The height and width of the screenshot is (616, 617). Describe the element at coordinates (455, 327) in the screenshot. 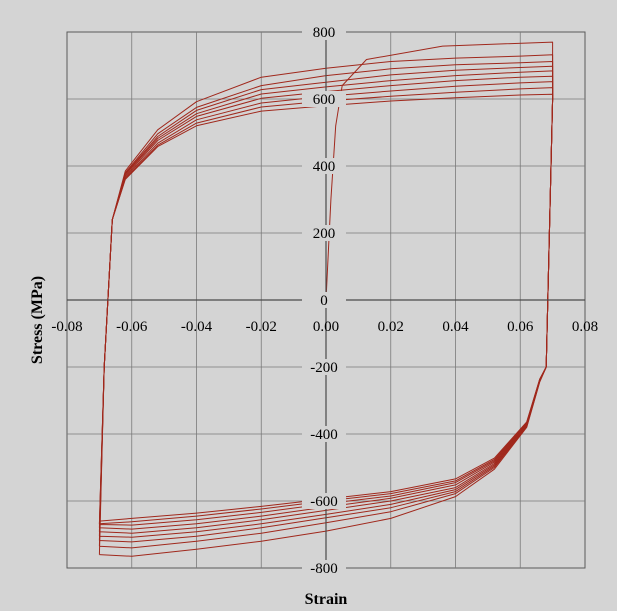

I see `x-tick-label: 0.04` at that location.